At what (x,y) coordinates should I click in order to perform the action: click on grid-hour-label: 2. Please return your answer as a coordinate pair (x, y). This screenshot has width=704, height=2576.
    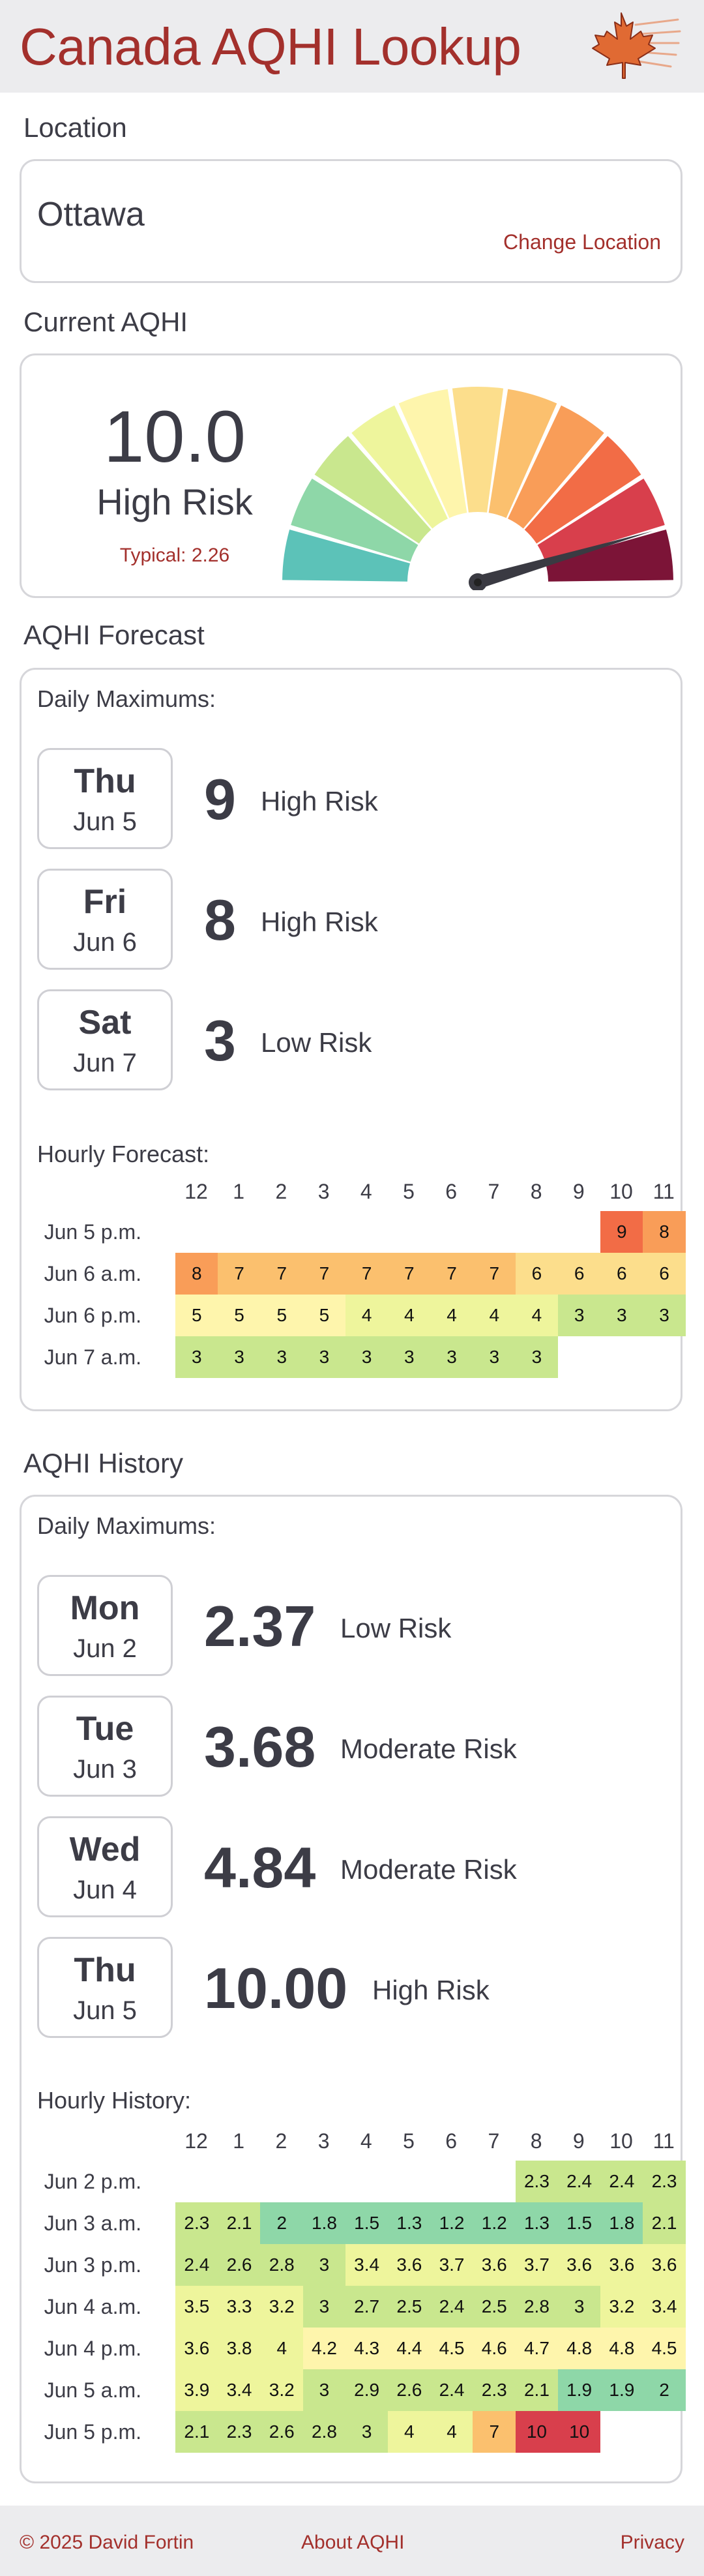
    Looking at the image, I should click on (281, 1191).